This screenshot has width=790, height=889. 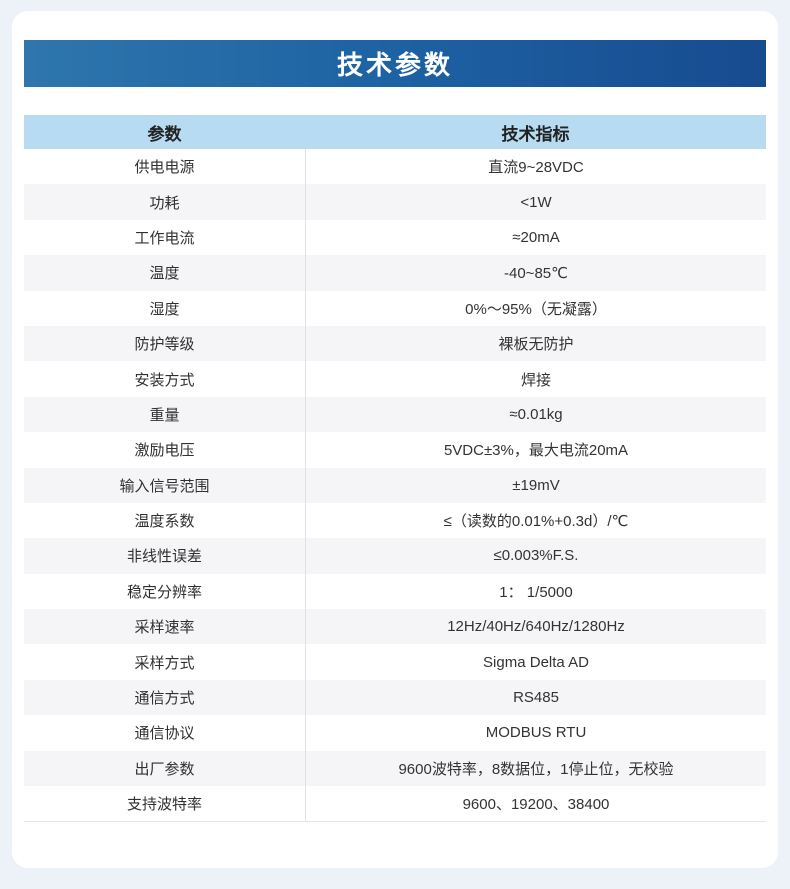 I want to click on table-row: 通信协议 MODBUS RTU, so click(x=395, y=733).